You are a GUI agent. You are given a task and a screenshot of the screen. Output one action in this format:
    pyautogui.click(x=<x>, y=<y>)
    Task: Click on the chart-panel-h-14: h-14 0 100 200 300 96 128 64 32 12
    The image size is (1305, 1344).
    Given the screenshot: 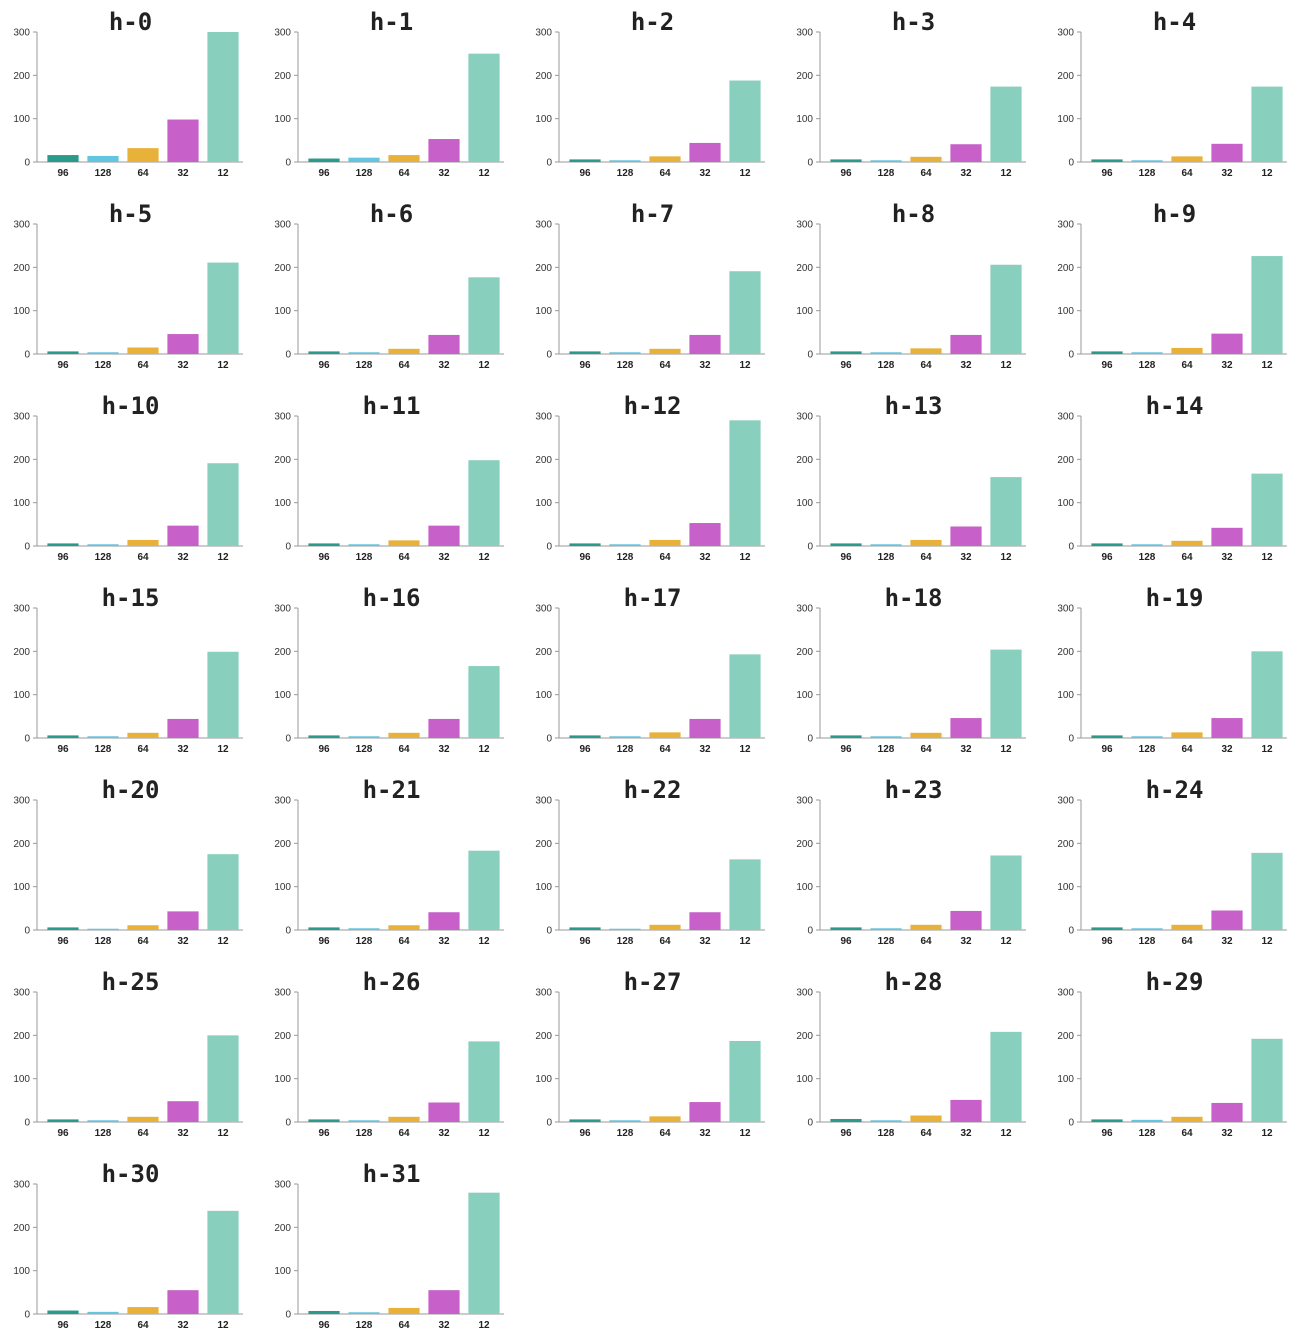 What is the action you would take?
    pyautogui.click(x=1174, y=480)
    